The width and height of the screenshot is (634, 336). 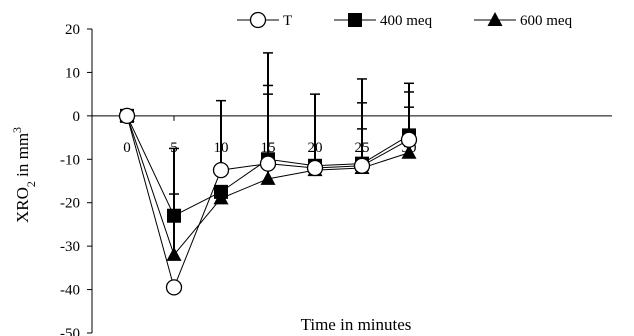 I want to click on data-point-400-meq, so click(x=174, y=215).